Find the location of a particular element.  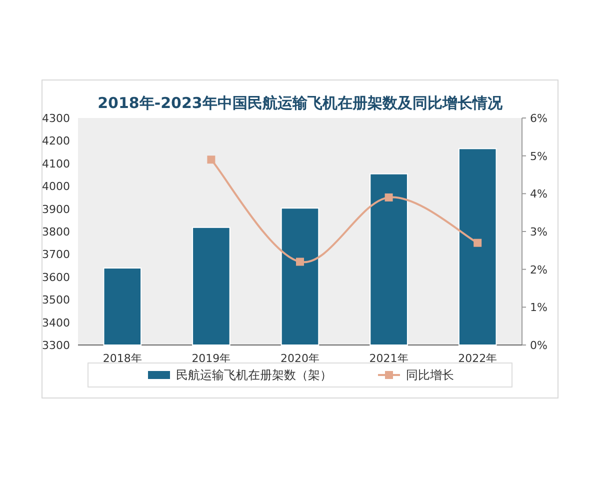

y2-tick-label: 6% is located at coordinates (539, 118).